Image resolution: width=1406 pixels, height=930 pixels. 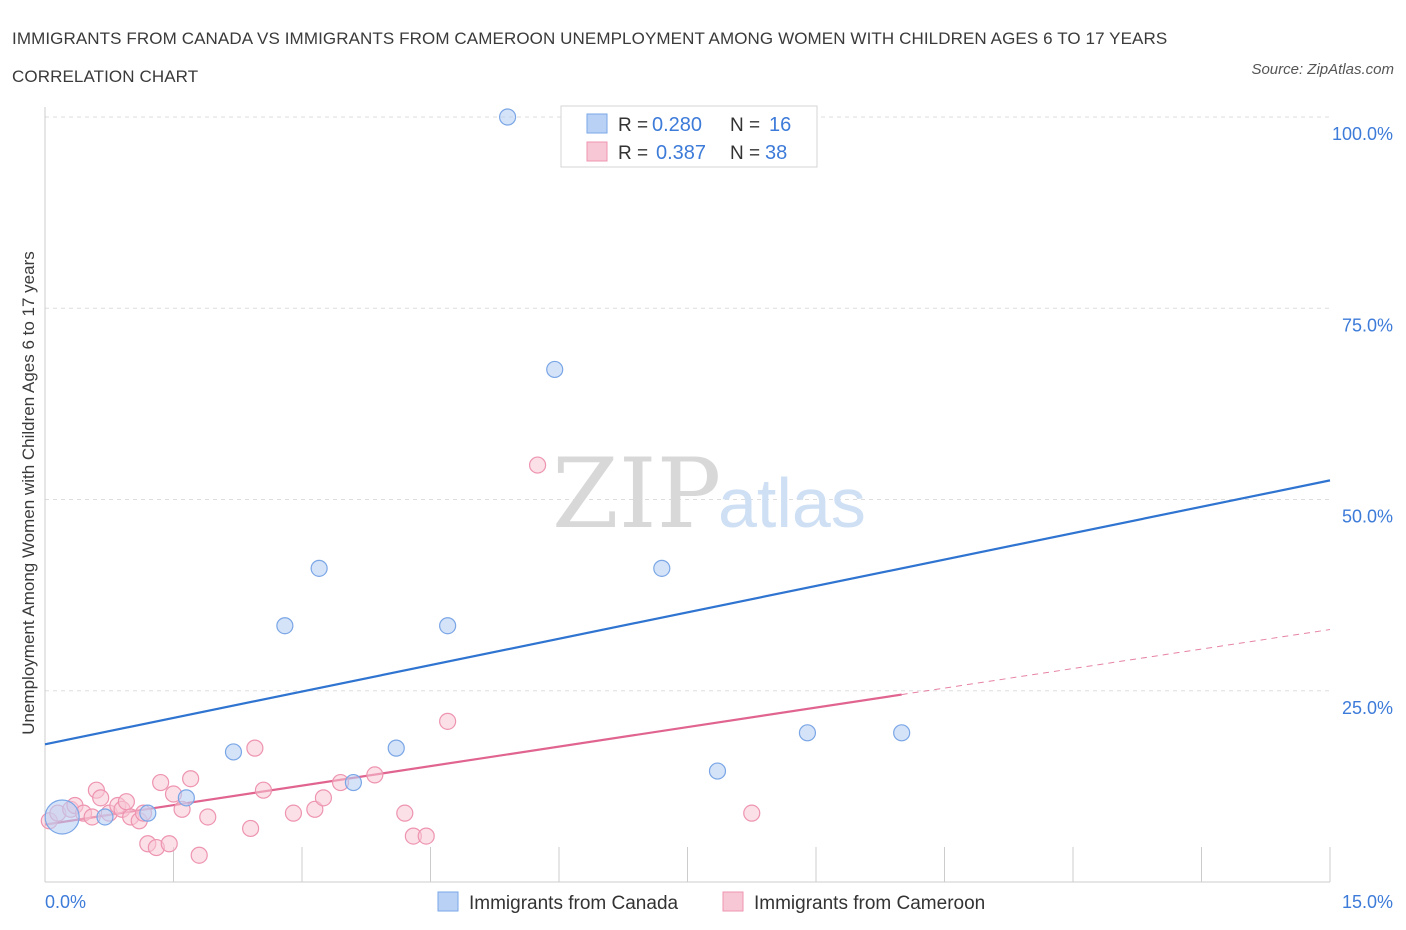 I want to click on legend-swatch-cameroon, so click(x=733, y=901).